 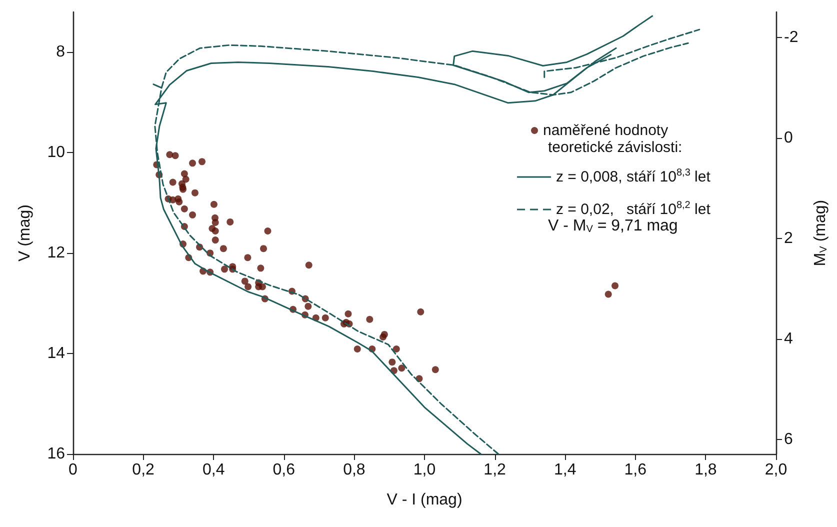 What do you see at coordinates (25, 233) in the screenshot?
I see `y-axis-title: V (mag)` at bounding box center [25, 233].